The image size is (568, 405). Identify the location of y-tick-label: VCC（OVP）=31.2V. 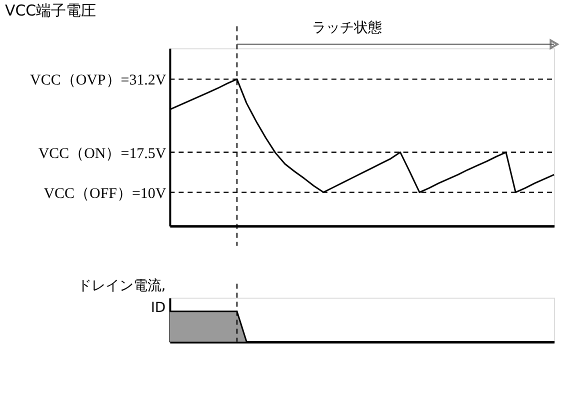
(98, 80).